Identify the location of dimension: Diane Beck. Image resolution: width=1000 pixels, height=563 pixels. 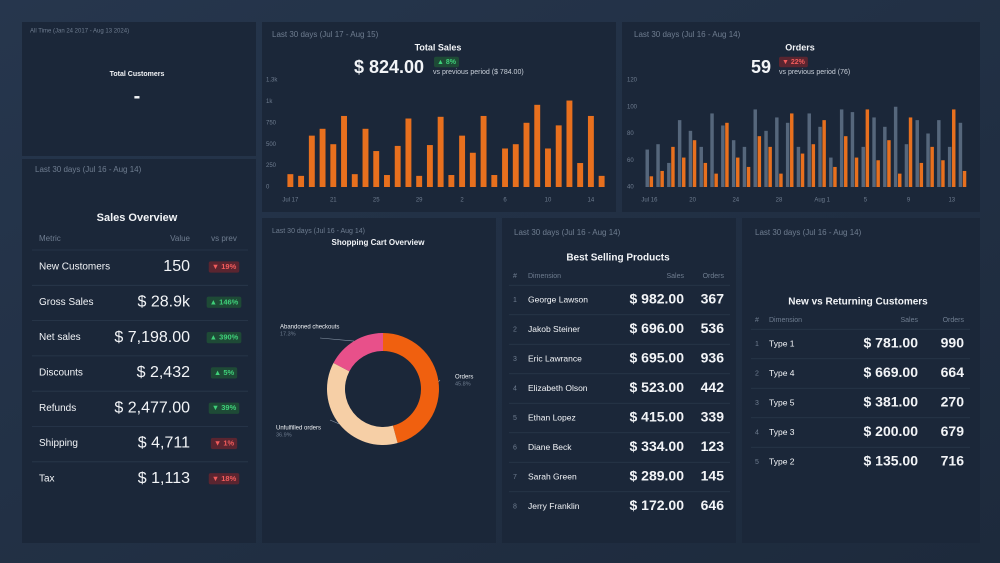
(550, 447).